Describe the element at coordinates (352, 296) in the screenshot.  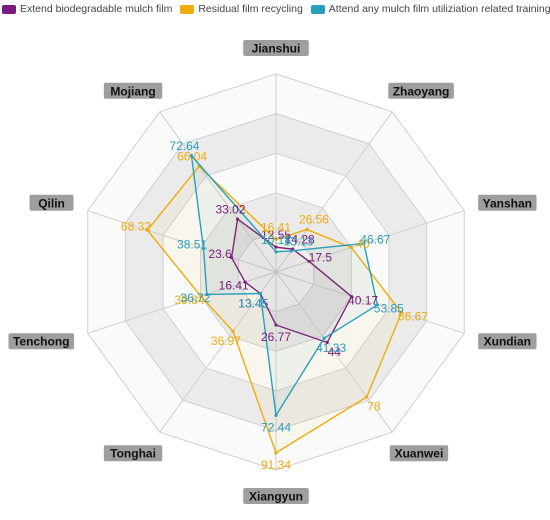
I see `data-point-series-1-xundian` at that location.